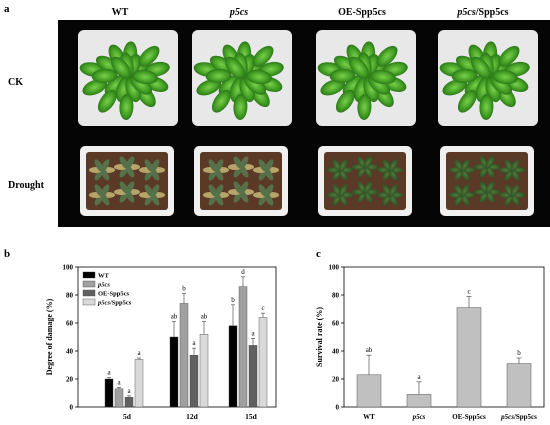  I want to click on column-label-wt: WT, so click(120, 12).